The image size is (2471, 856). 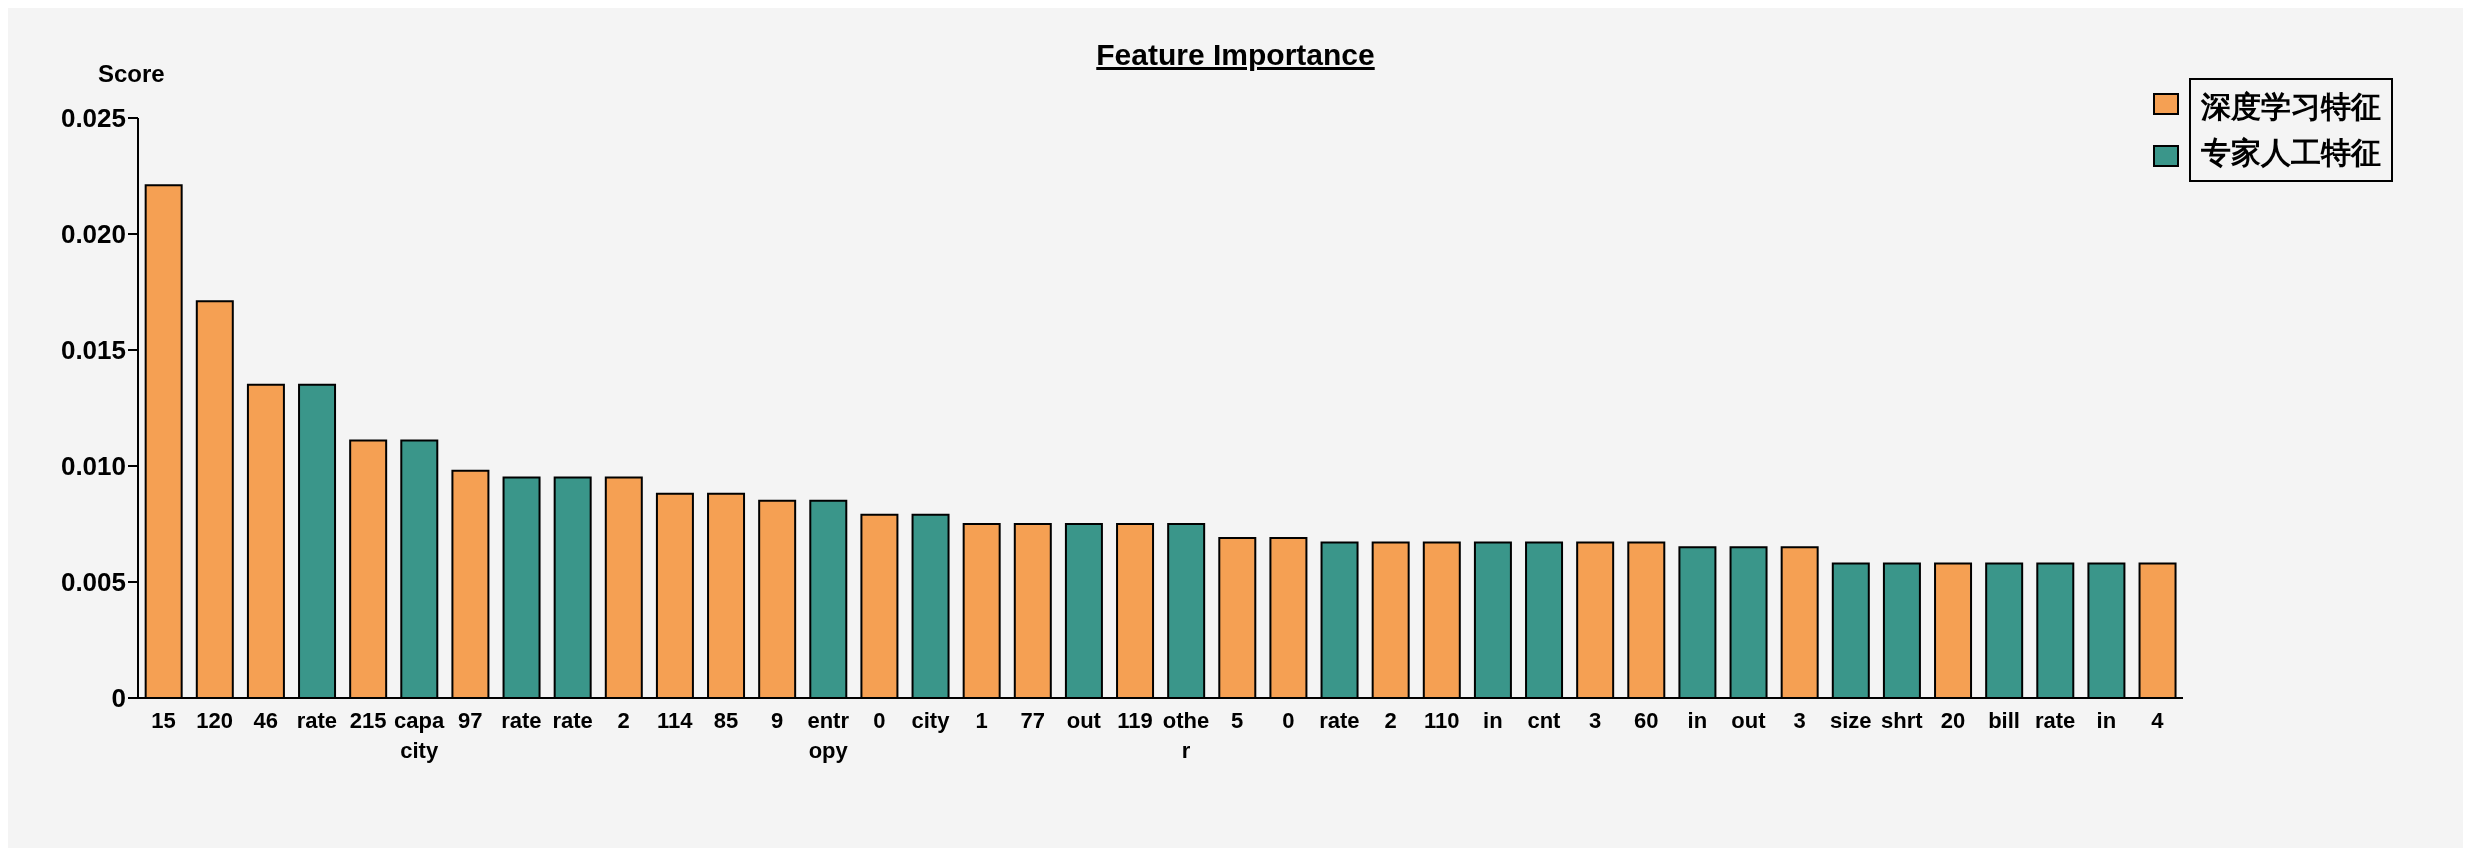 I want to click on y-tick-label: 0.025, so click(x=93, y=118).